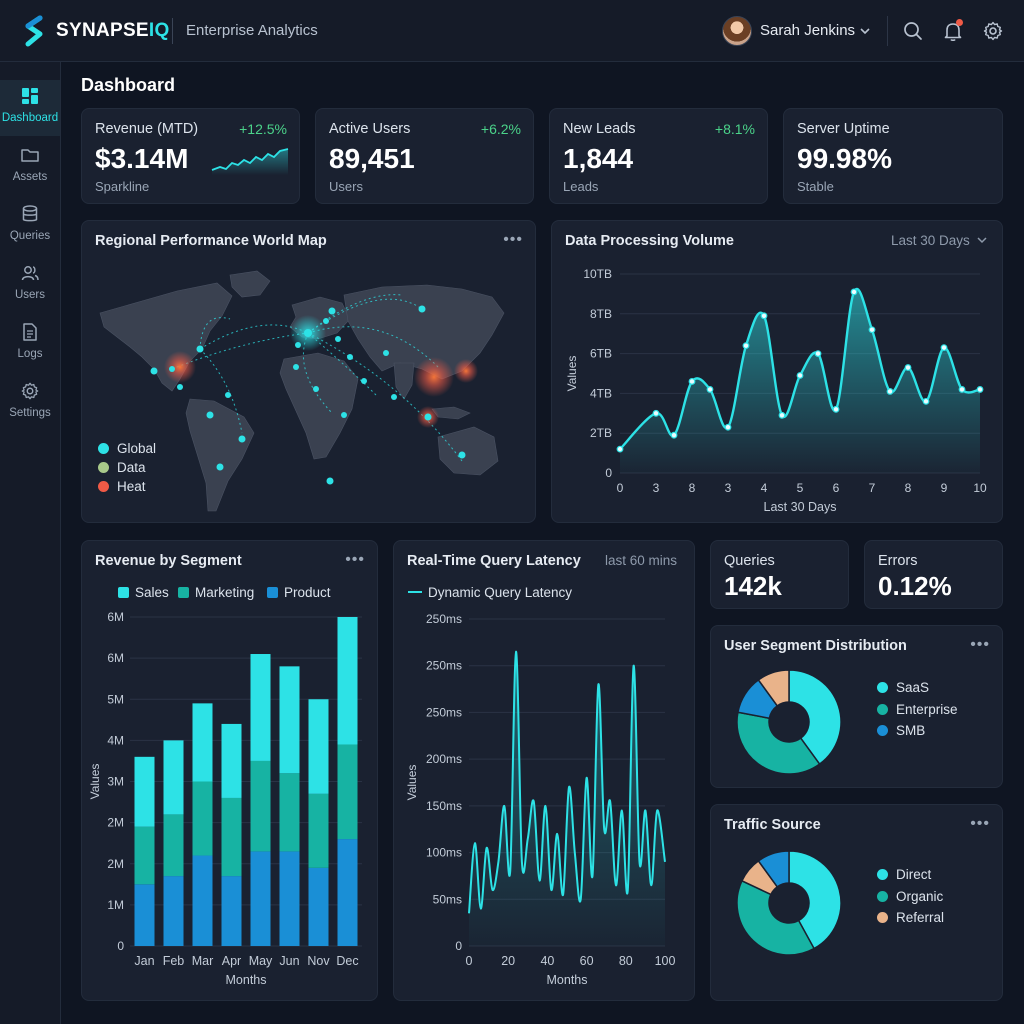  What do you see at coordinates (910, 896) in the screenshot?
I see `legend-item-organic: Organic` at bounding box center [910, 896].